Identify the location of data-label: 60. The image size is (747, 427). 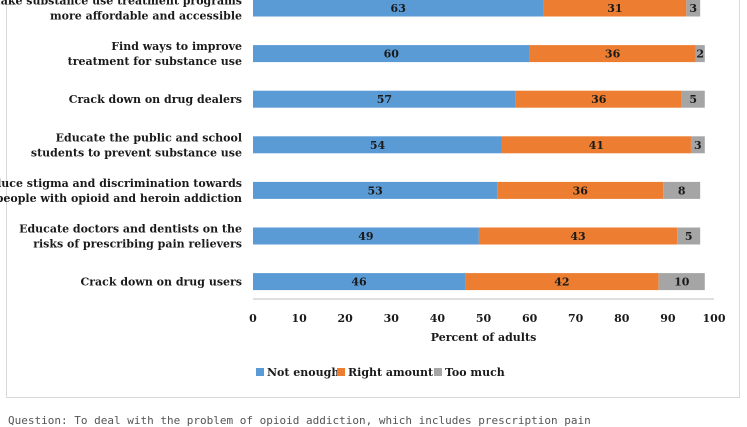
(392, 54).